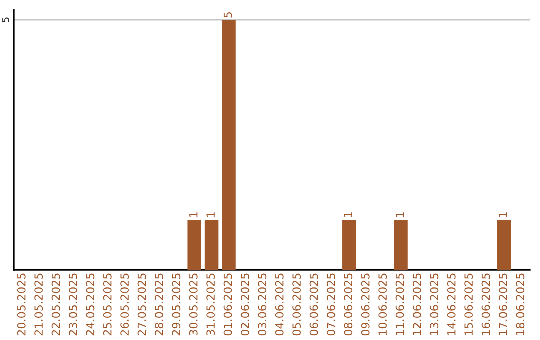  What do you see at coordinates (520, 305) in the screenshot?
I see `x-tick-label: 18.06.2025` at bounding box center [520, 305].